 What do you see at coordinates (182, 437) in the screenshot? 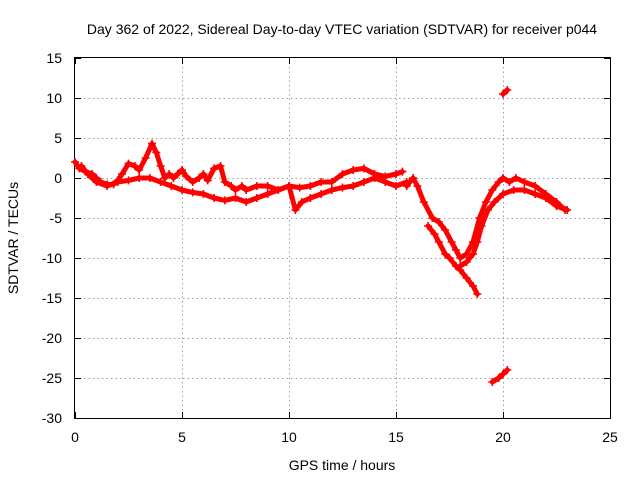
I see `x-tick-label: 5` at bounding box center [182, 437].